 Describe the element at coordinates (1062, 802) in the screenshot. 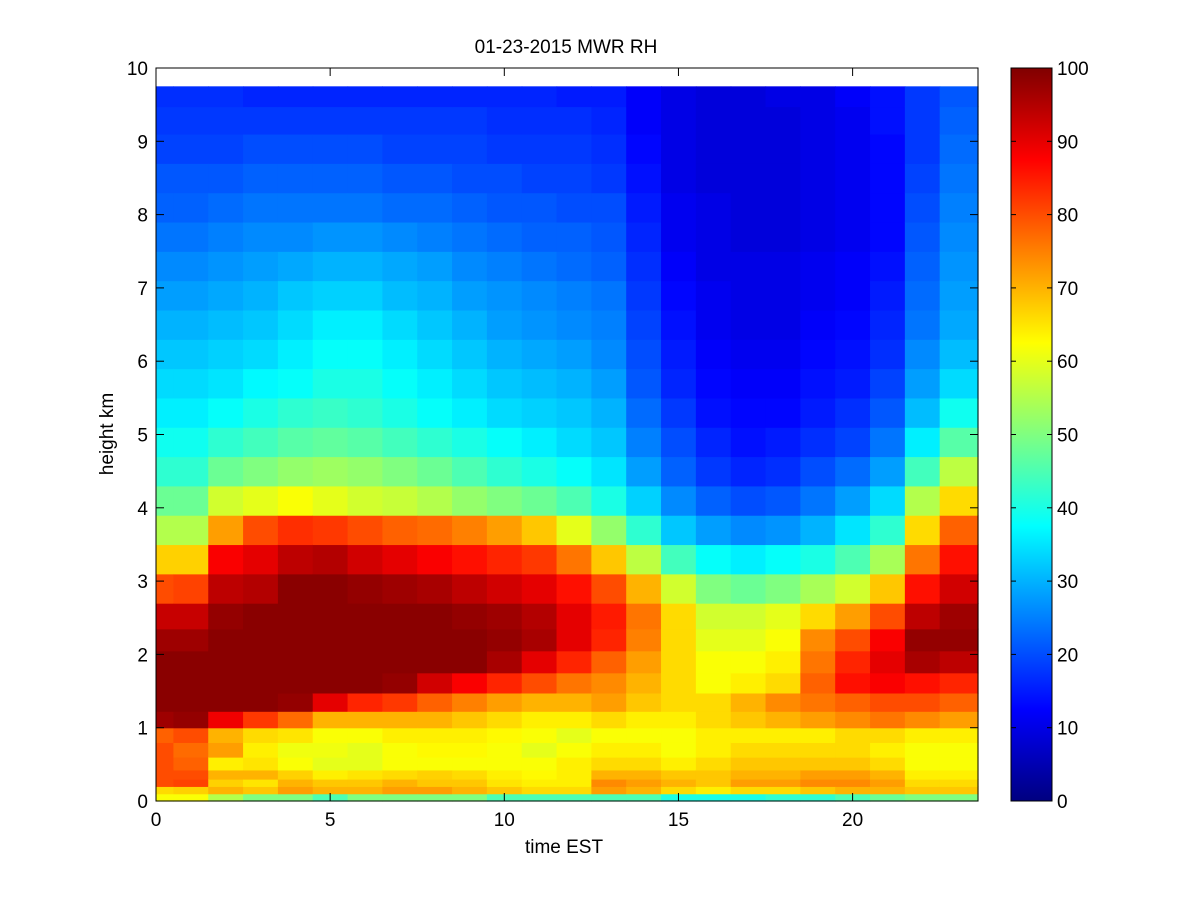

I see `colorbar-tick-label: 0` at that location.